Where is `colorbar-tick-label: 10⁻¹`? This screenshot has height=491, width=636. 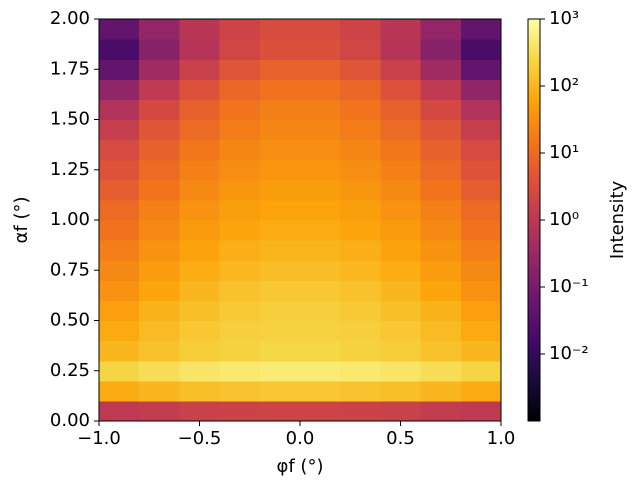 colorbar-tick-label: 10⁻¹ is located at coordinates (569, 286).